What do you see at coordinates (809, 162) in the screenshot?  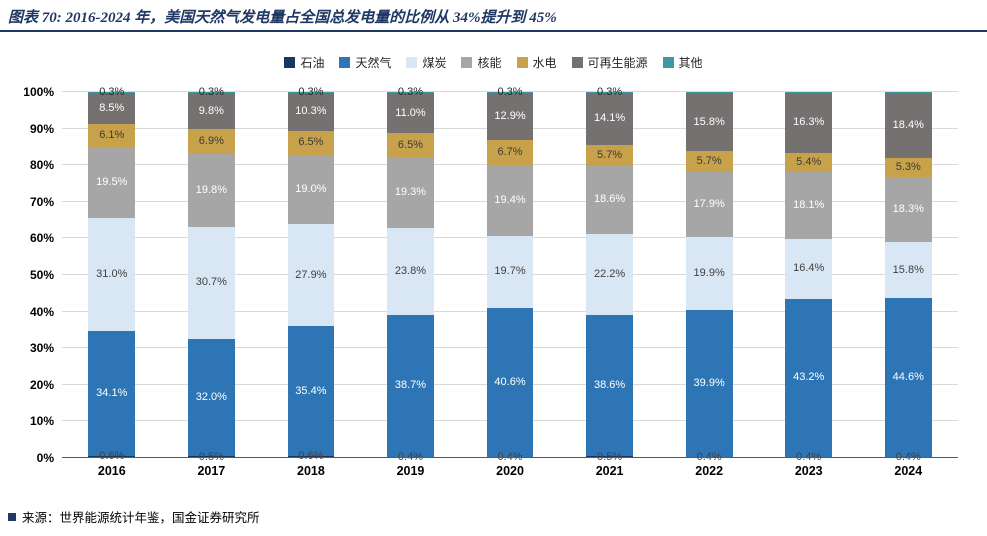 I see `value-label-hydro: 5.4%` at bounding box center [809, 162].